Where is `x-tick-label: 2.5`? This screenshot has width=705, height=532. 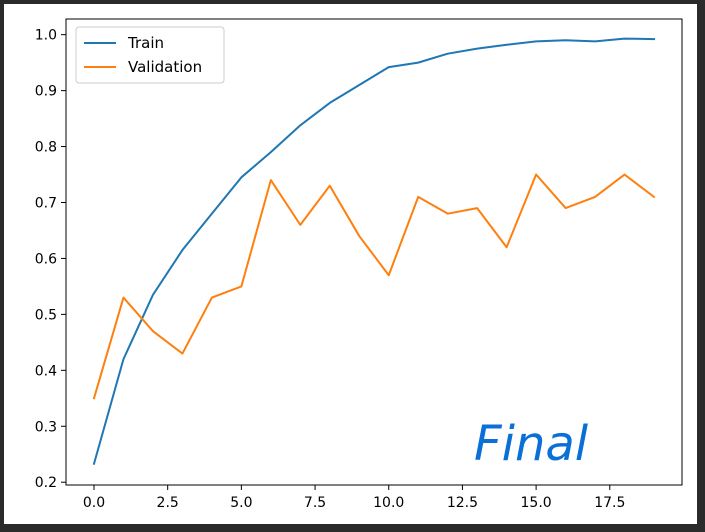 x-tick-label: 2.5 is located at coordinates (168, 503).